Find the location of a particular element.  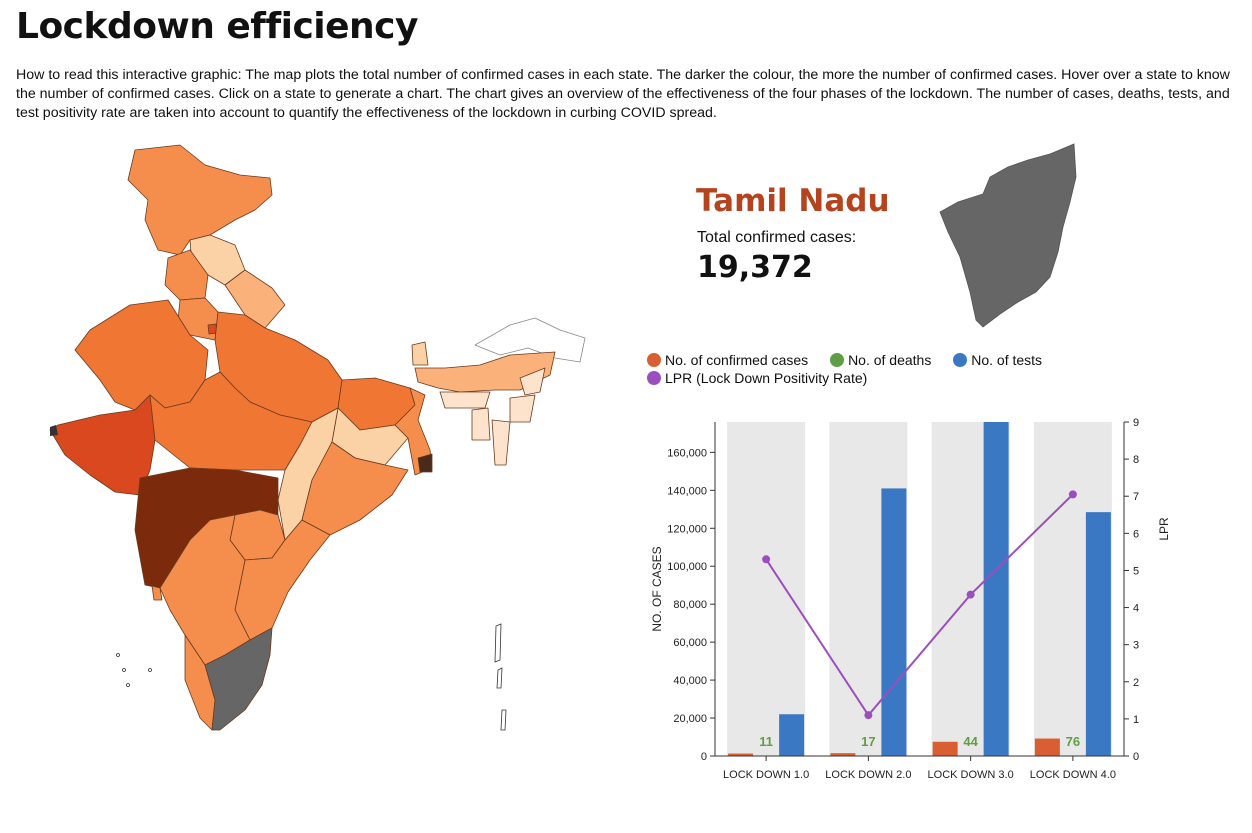

total-cases-value: 19,372 is located at coordinates (755, 267).